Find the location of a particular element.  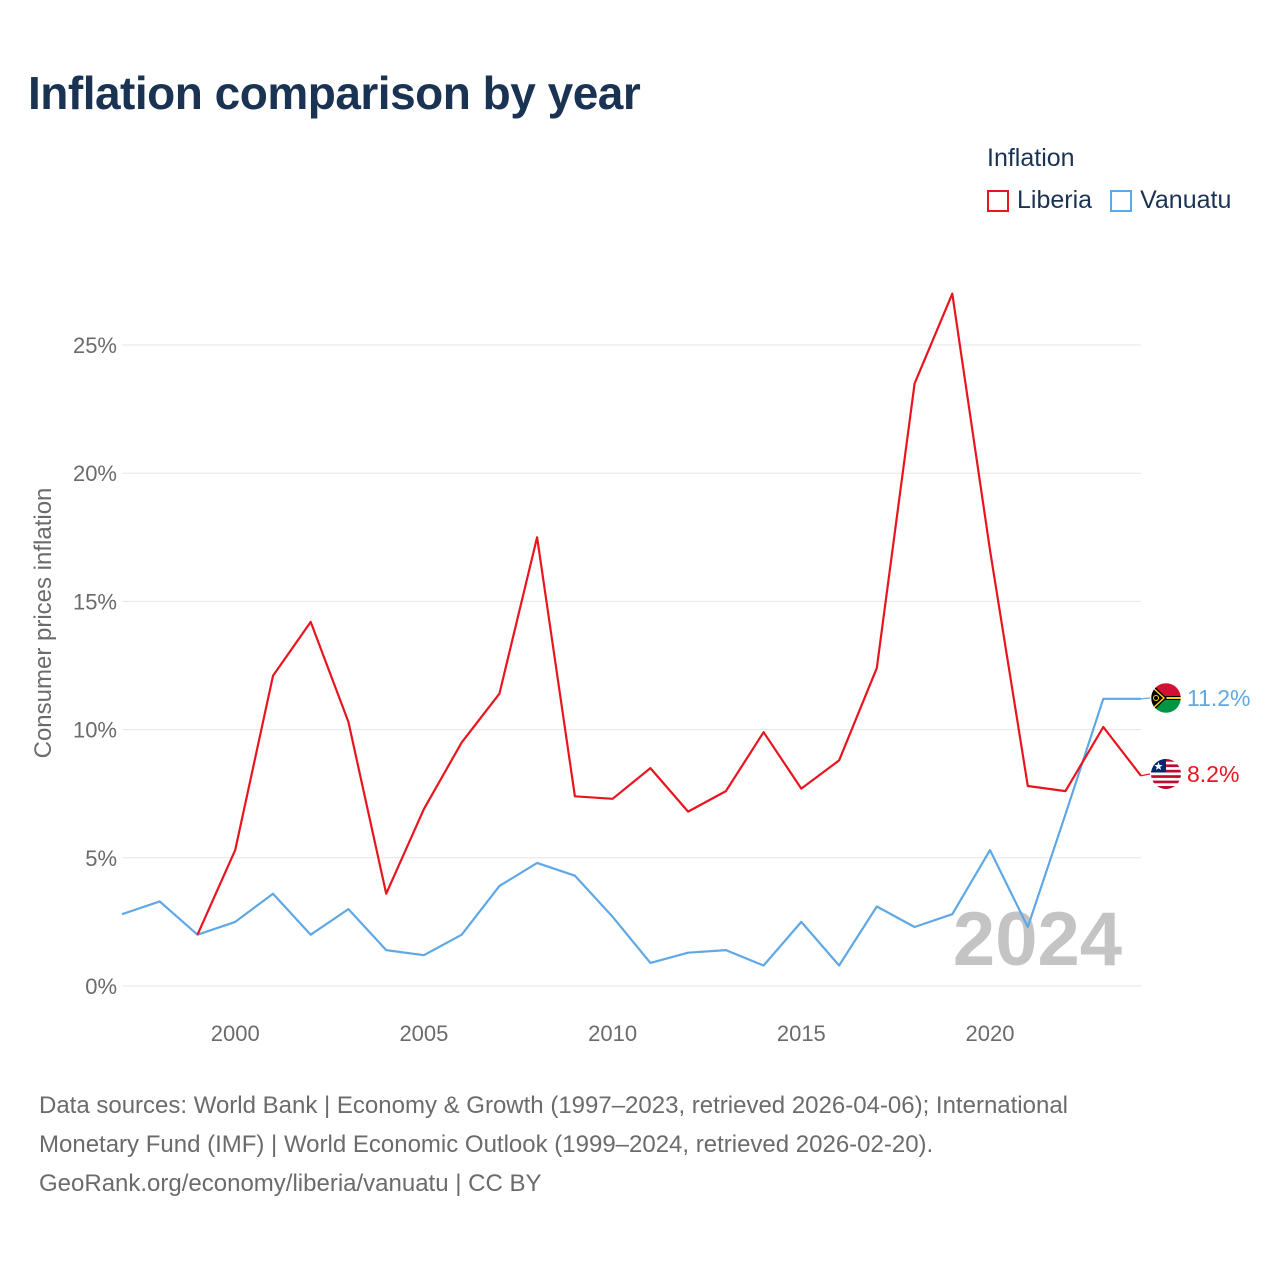

y-tick-label: 10% is located at coordinates (95, 730).